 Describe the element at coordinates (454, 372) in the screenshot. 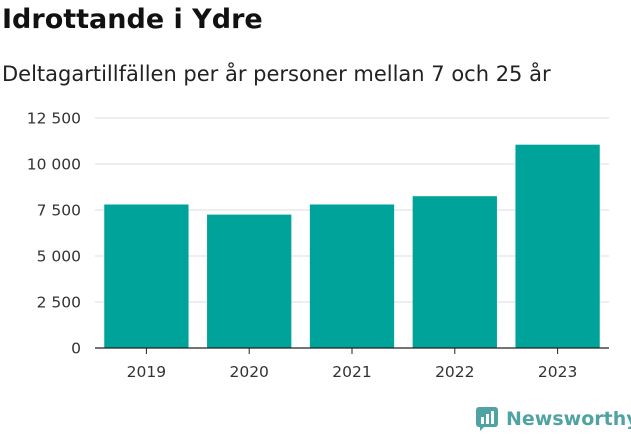

I see `x-tick-label: 2022` at that location.